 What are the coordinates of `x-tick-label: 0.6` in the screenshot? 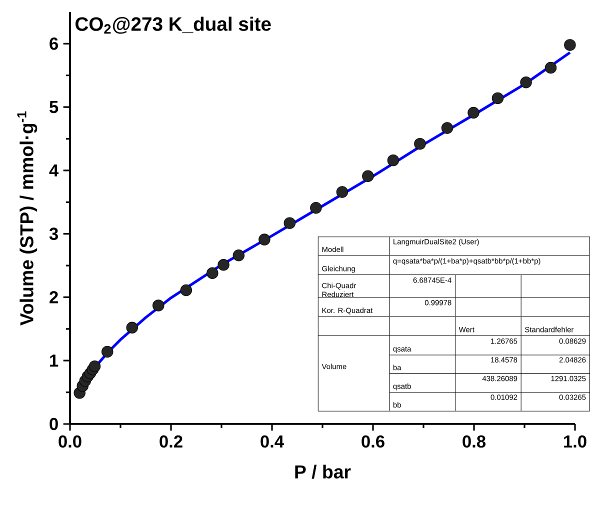 It's located at (373, 441).